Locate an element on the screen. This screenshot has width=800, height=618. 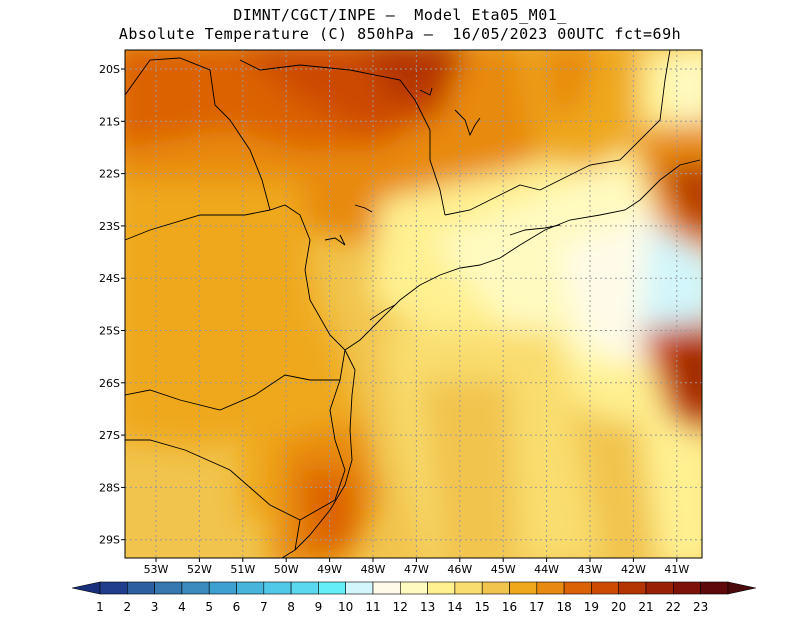
lat-label: 27S is located at coordinates (109, 435).